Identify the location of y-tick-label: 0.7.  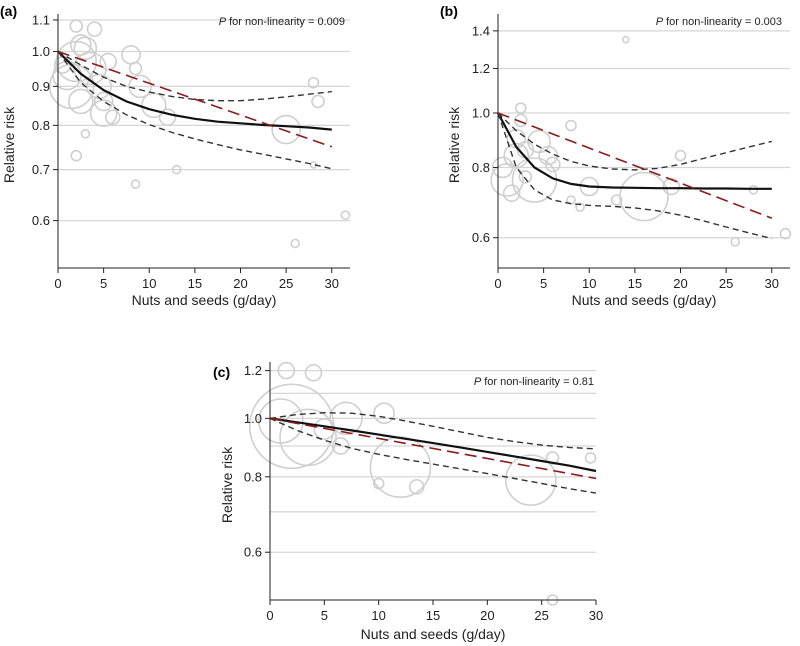
(41, 169).